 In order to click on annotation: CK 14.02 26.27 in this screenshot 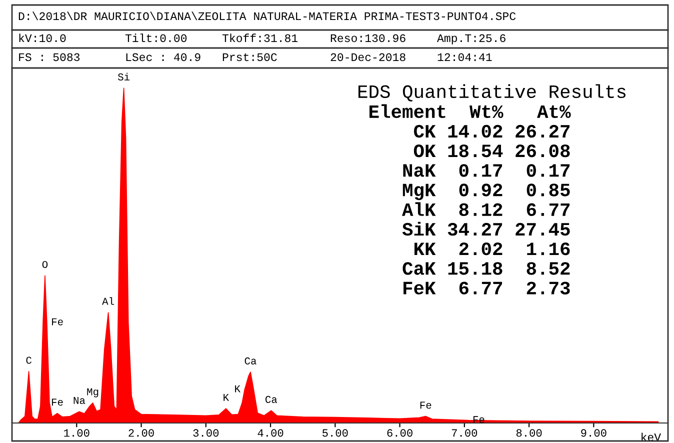, I will do `click(492, 131)`.